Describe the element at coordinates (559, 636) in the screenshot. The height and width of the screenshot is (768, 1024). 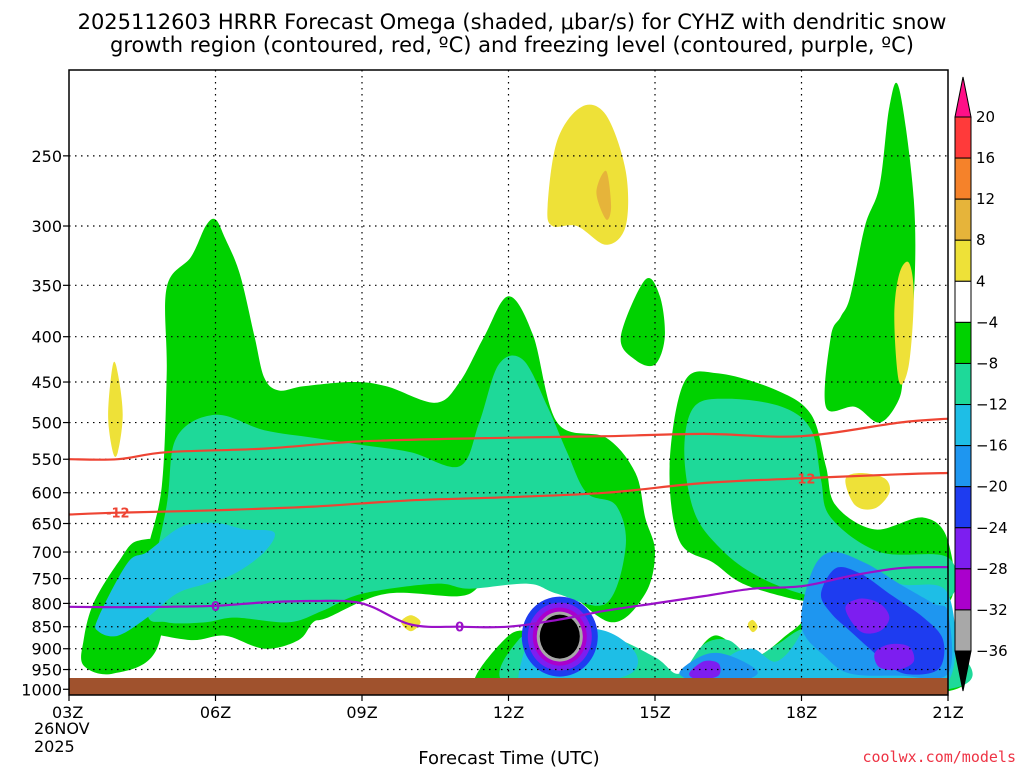
I see `omega-core-black` at that location.